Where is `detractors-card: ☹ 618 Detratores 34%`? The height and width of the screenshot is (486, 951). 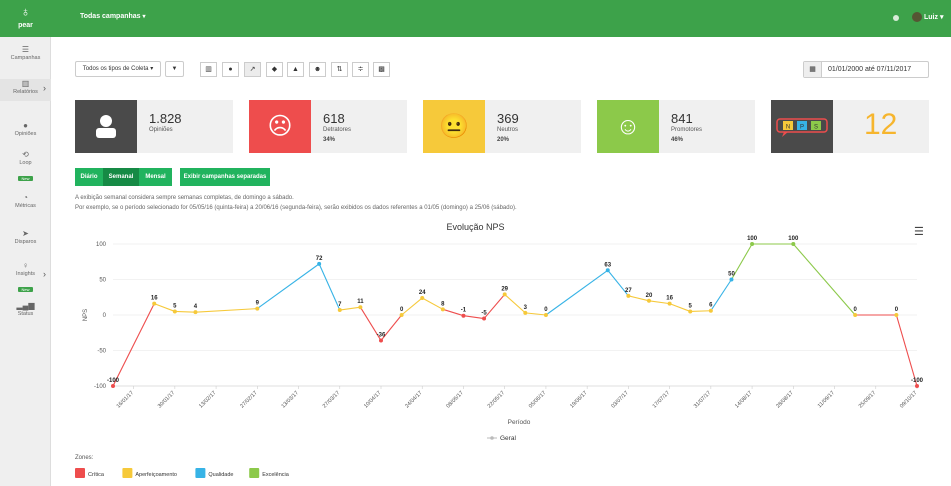 detractors-card: ☹ 618 Detratores 34% is located at coordinates (328, 126).